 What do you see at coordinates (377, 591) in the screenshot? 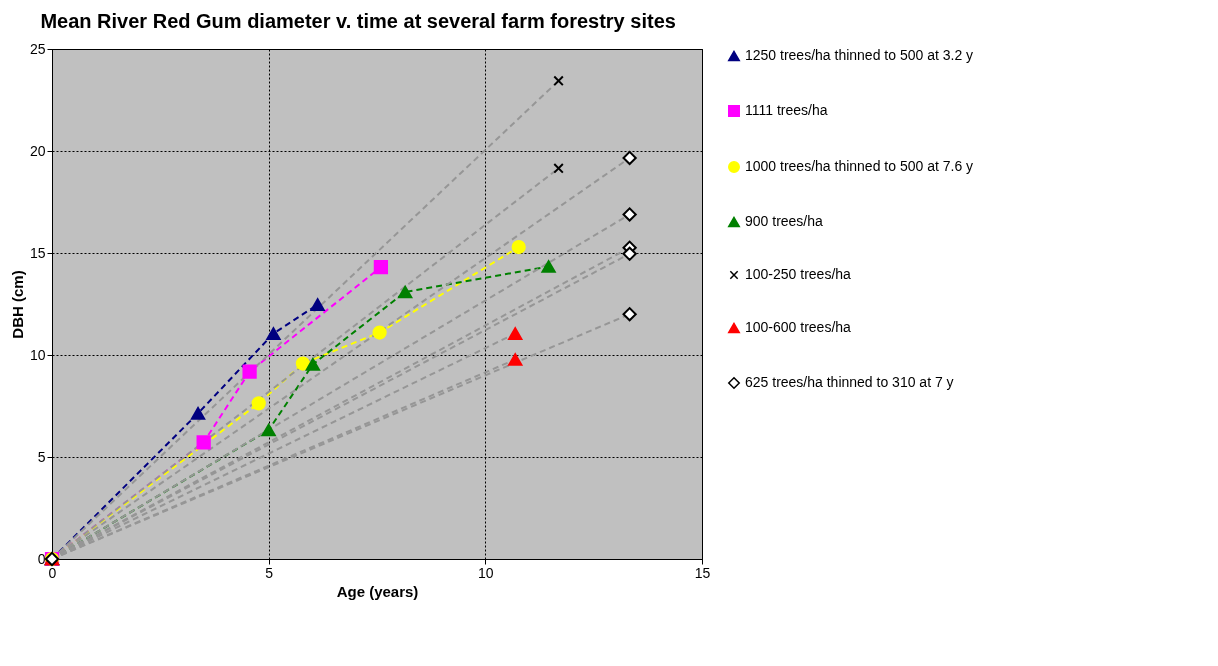
I see `x-axis-title: Age (years)` at bounding box center [377, 591].